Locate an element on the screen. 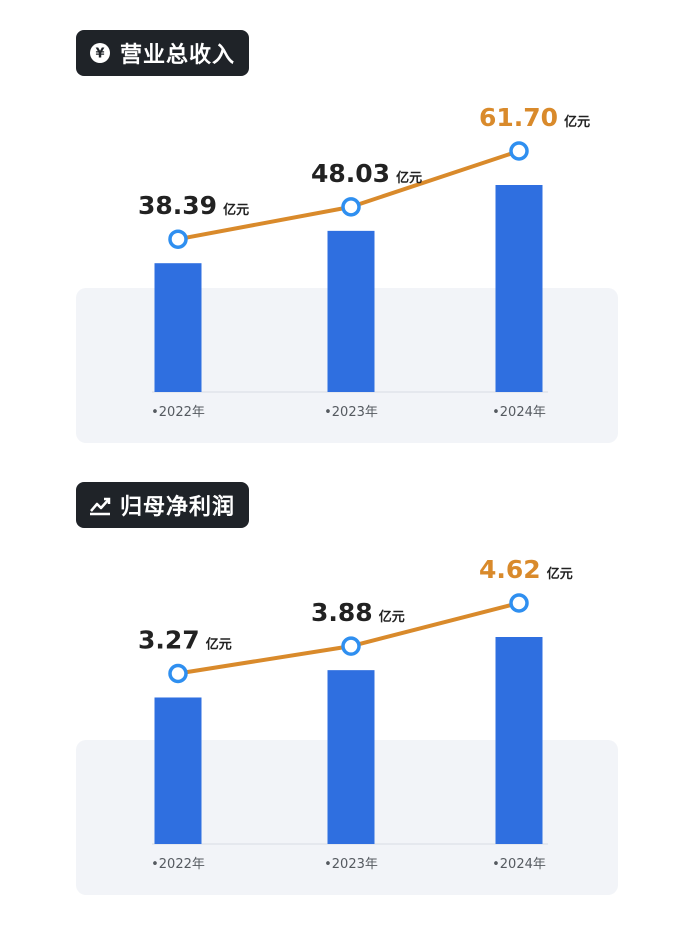  data-label: 3.27 亿元 is located at coordinates (185, 639).